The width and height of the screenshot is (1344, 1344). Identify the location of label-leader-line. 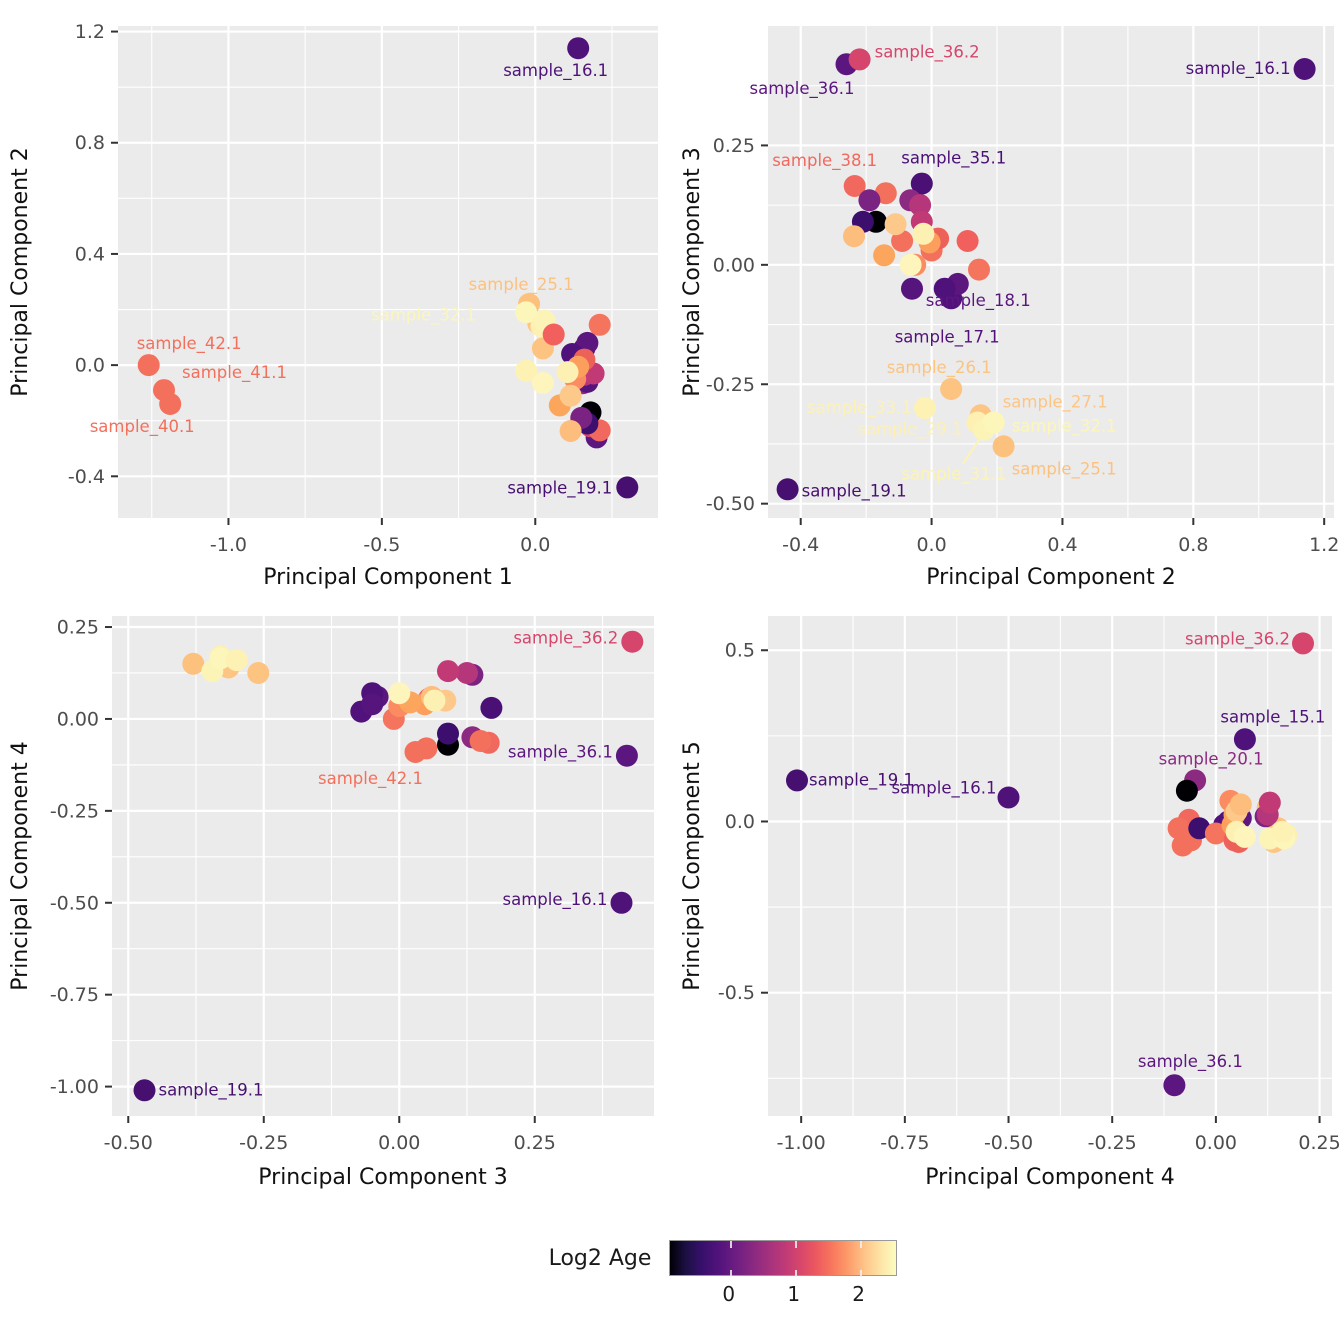
(971, 451).